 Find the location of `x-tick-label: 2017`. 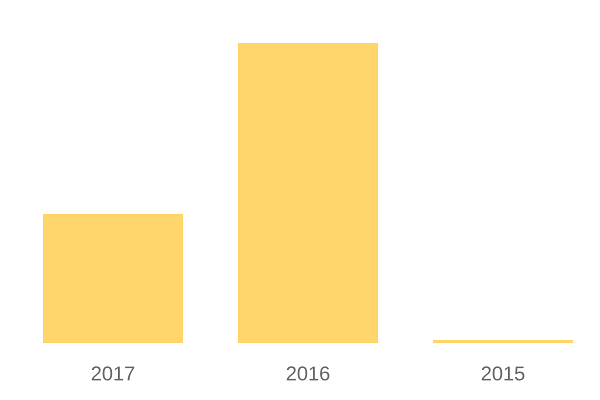

x-tick-label: 2017 is located at coordinates (113, 373).